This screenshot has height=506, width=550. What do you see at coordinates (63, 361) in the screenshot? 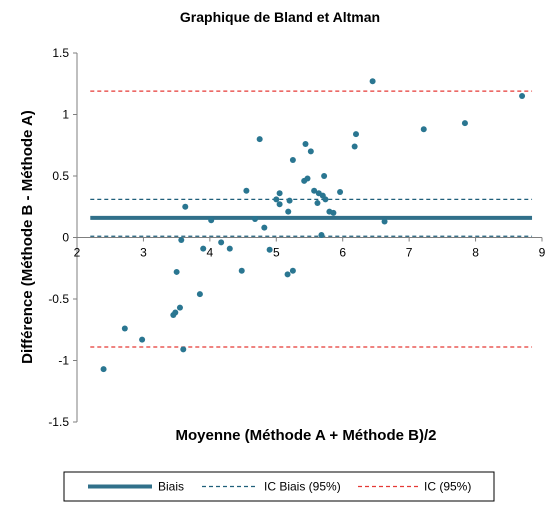
I see `y-tick-label: -1` at bounding box center [63, 361].